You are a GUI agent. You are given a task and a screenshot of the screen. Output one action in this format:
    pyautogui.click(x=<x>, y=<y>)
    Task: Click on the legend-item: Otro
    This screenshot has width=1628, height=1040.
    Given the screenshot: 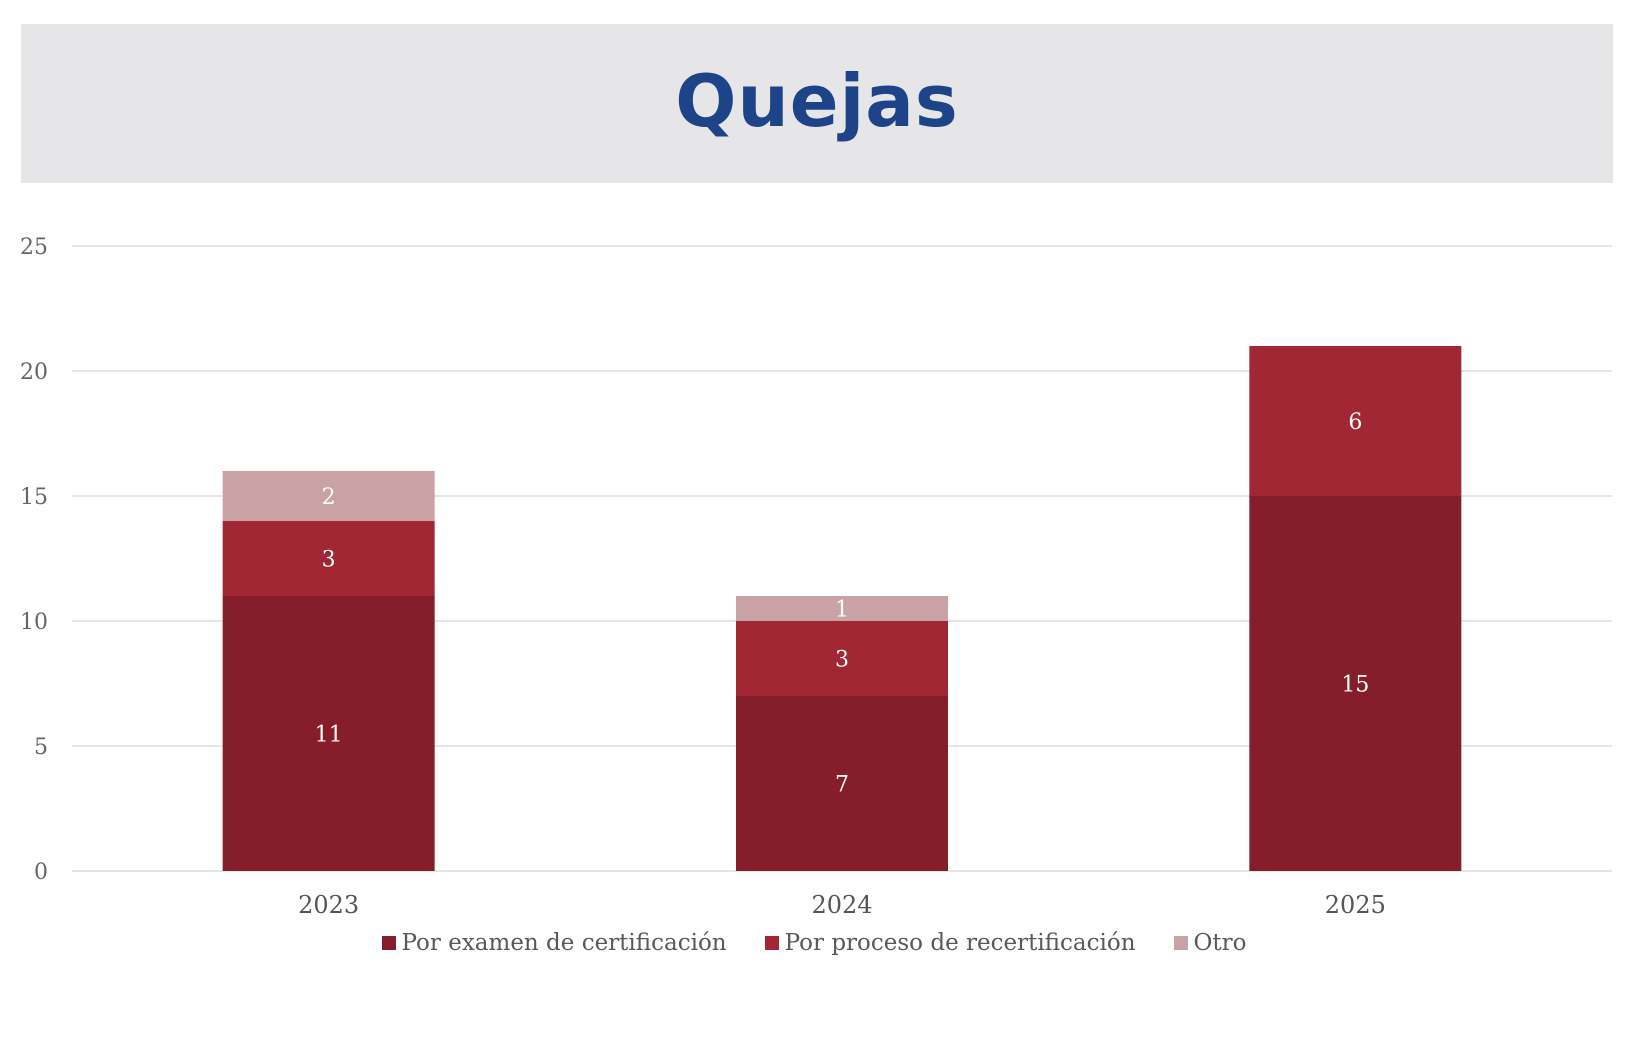 What is the action you would take?
    pyautogui.click(x=1210, y=943)
    